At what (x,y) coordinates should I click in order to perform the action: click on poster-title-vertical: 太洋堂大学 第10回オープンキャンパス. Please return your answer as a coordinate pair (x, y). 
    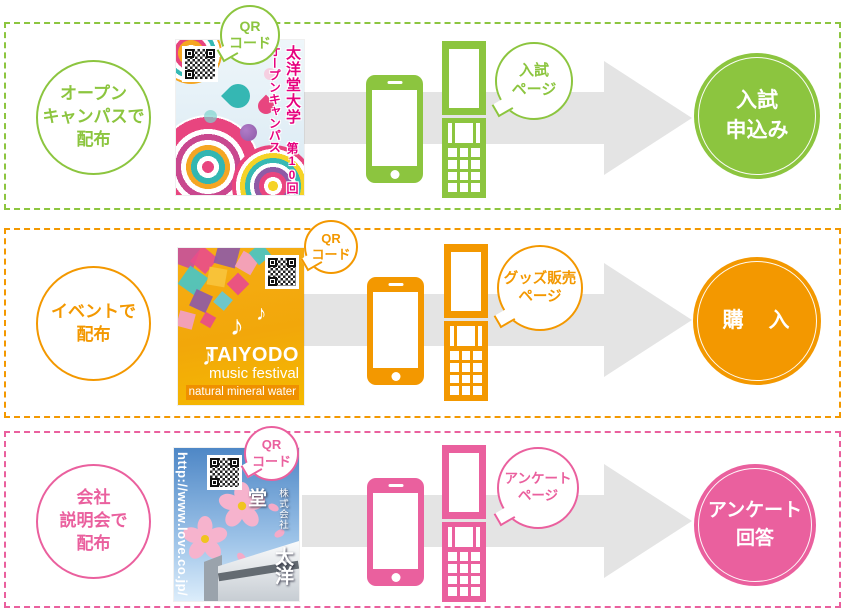
    Looking at the image, I should click on (283, 120).